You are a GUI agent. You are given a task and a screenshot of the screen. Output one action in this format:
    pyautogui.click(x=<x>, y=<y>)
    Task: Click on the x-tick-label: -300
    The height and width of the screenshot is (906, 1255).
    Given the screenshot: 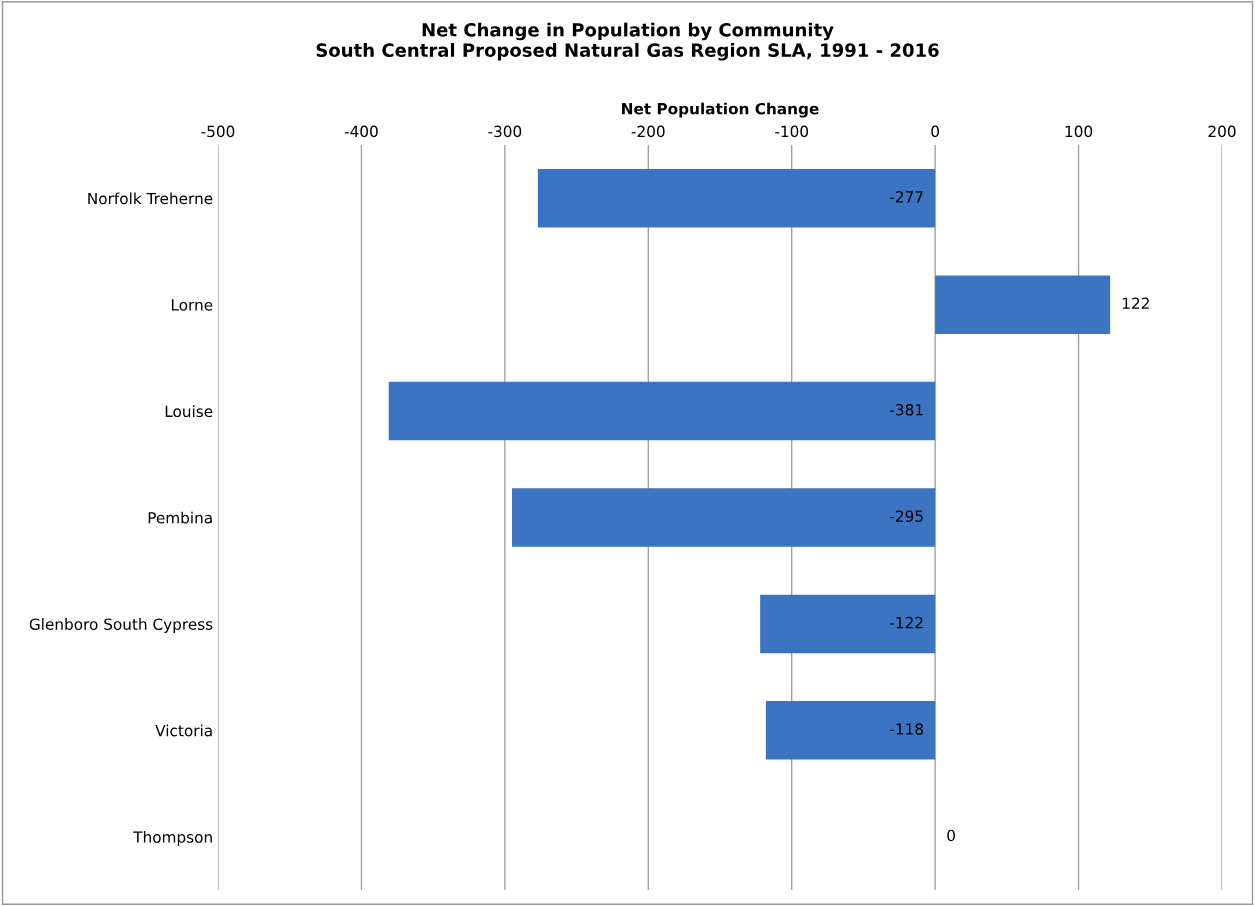 What is the action you would take?
    pyautogui.click(x=505, y=131)
    